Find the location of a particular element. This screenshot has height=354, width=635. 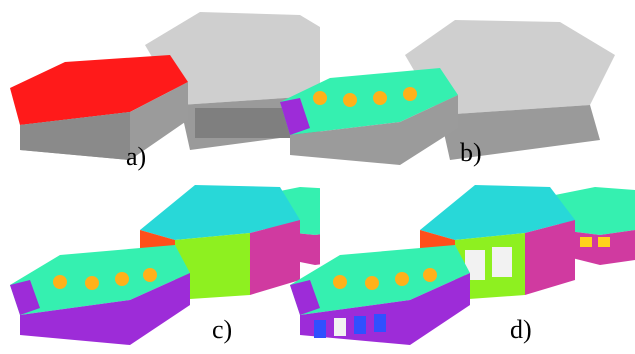

back-wall is located at coordinates (520, 132).